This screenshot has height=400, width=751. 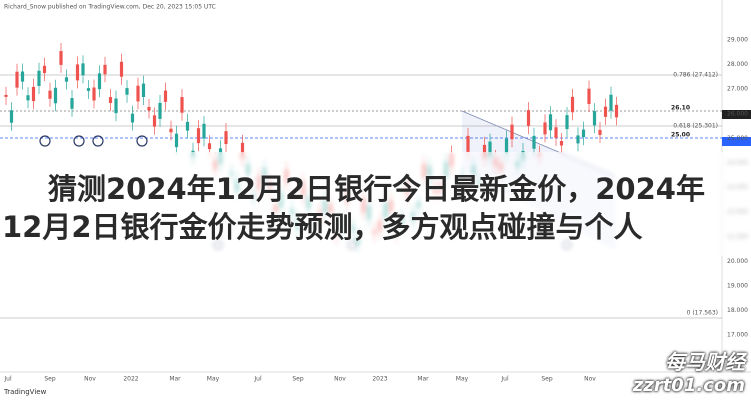 I want to click on watermark: 每马财经 zzrt01.com, so click(x=689, y=371).